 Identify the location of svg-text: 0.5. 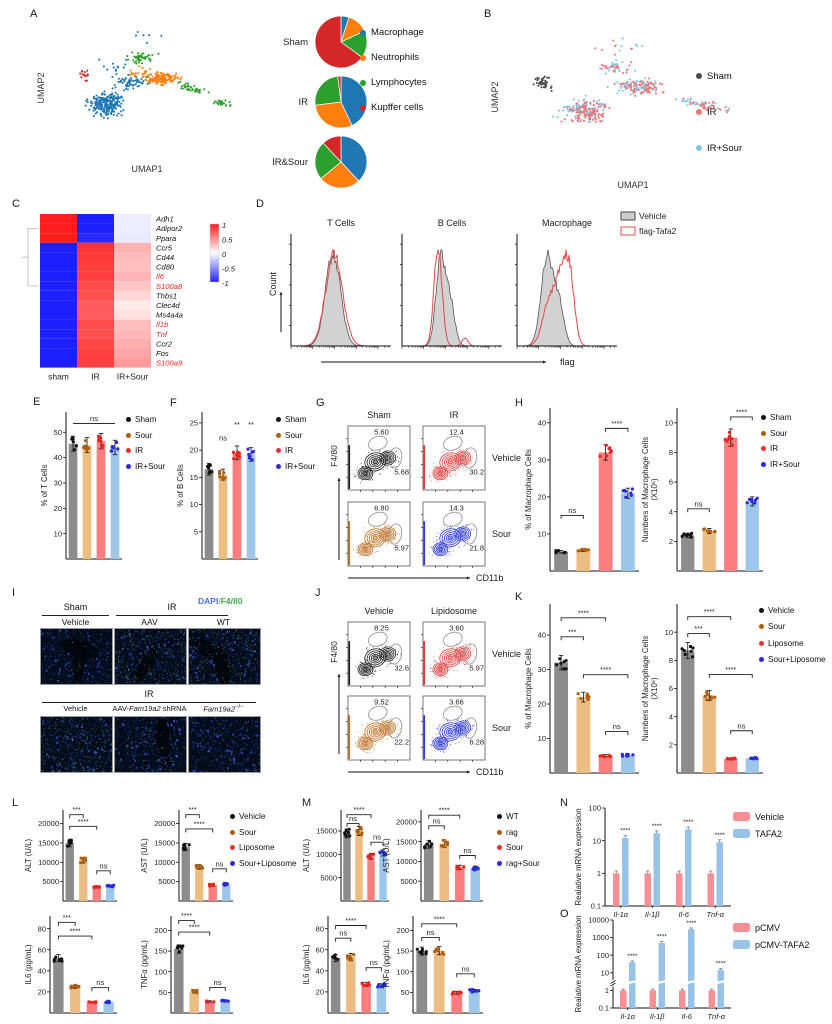
(227, 240).